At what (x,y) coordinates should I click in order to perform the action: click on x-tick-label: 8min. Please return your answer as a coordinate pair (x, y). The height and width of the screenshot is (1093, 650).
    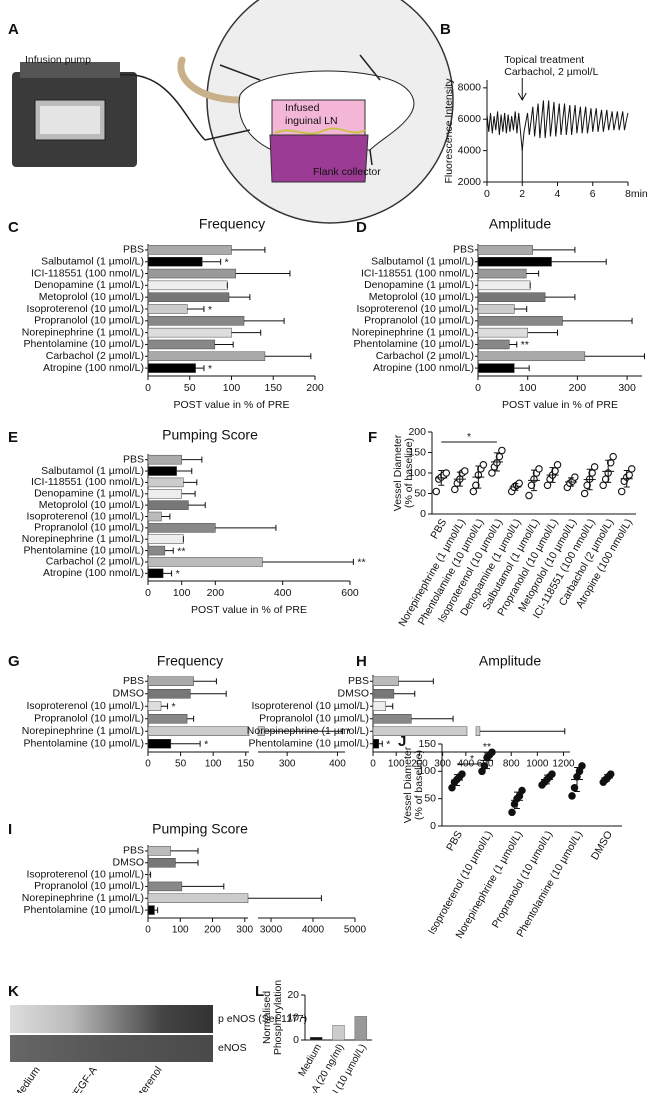
    Looking at the image, I should click on (636, 194).